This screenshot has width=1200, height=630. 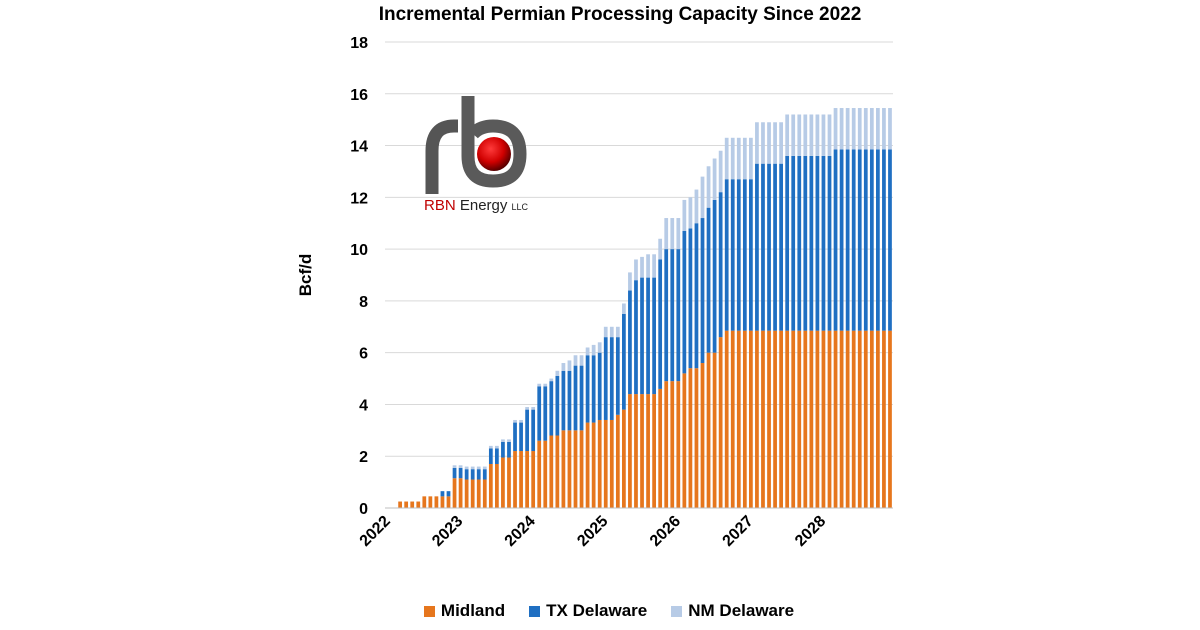 I want to click on y-tick-label: 18, so click(x=359, y=43).